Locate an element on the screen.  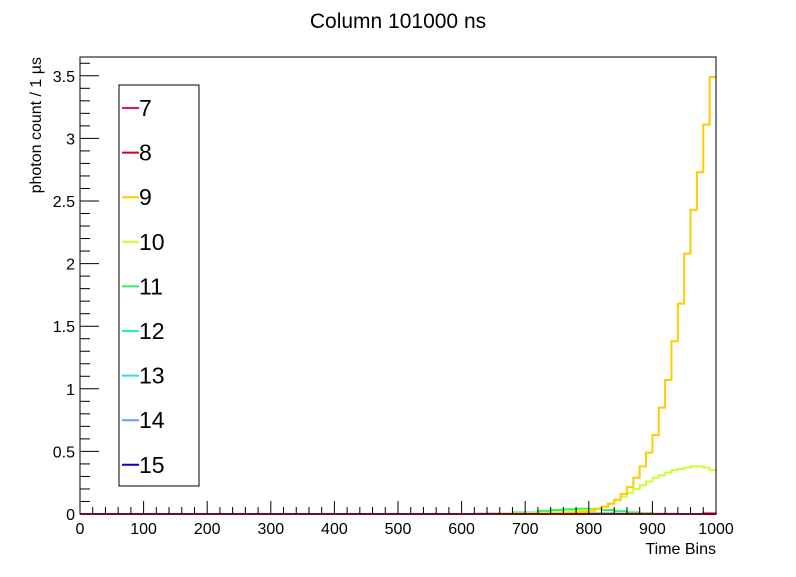
y-tick-label: 2 is located at coordinates (70, 265).